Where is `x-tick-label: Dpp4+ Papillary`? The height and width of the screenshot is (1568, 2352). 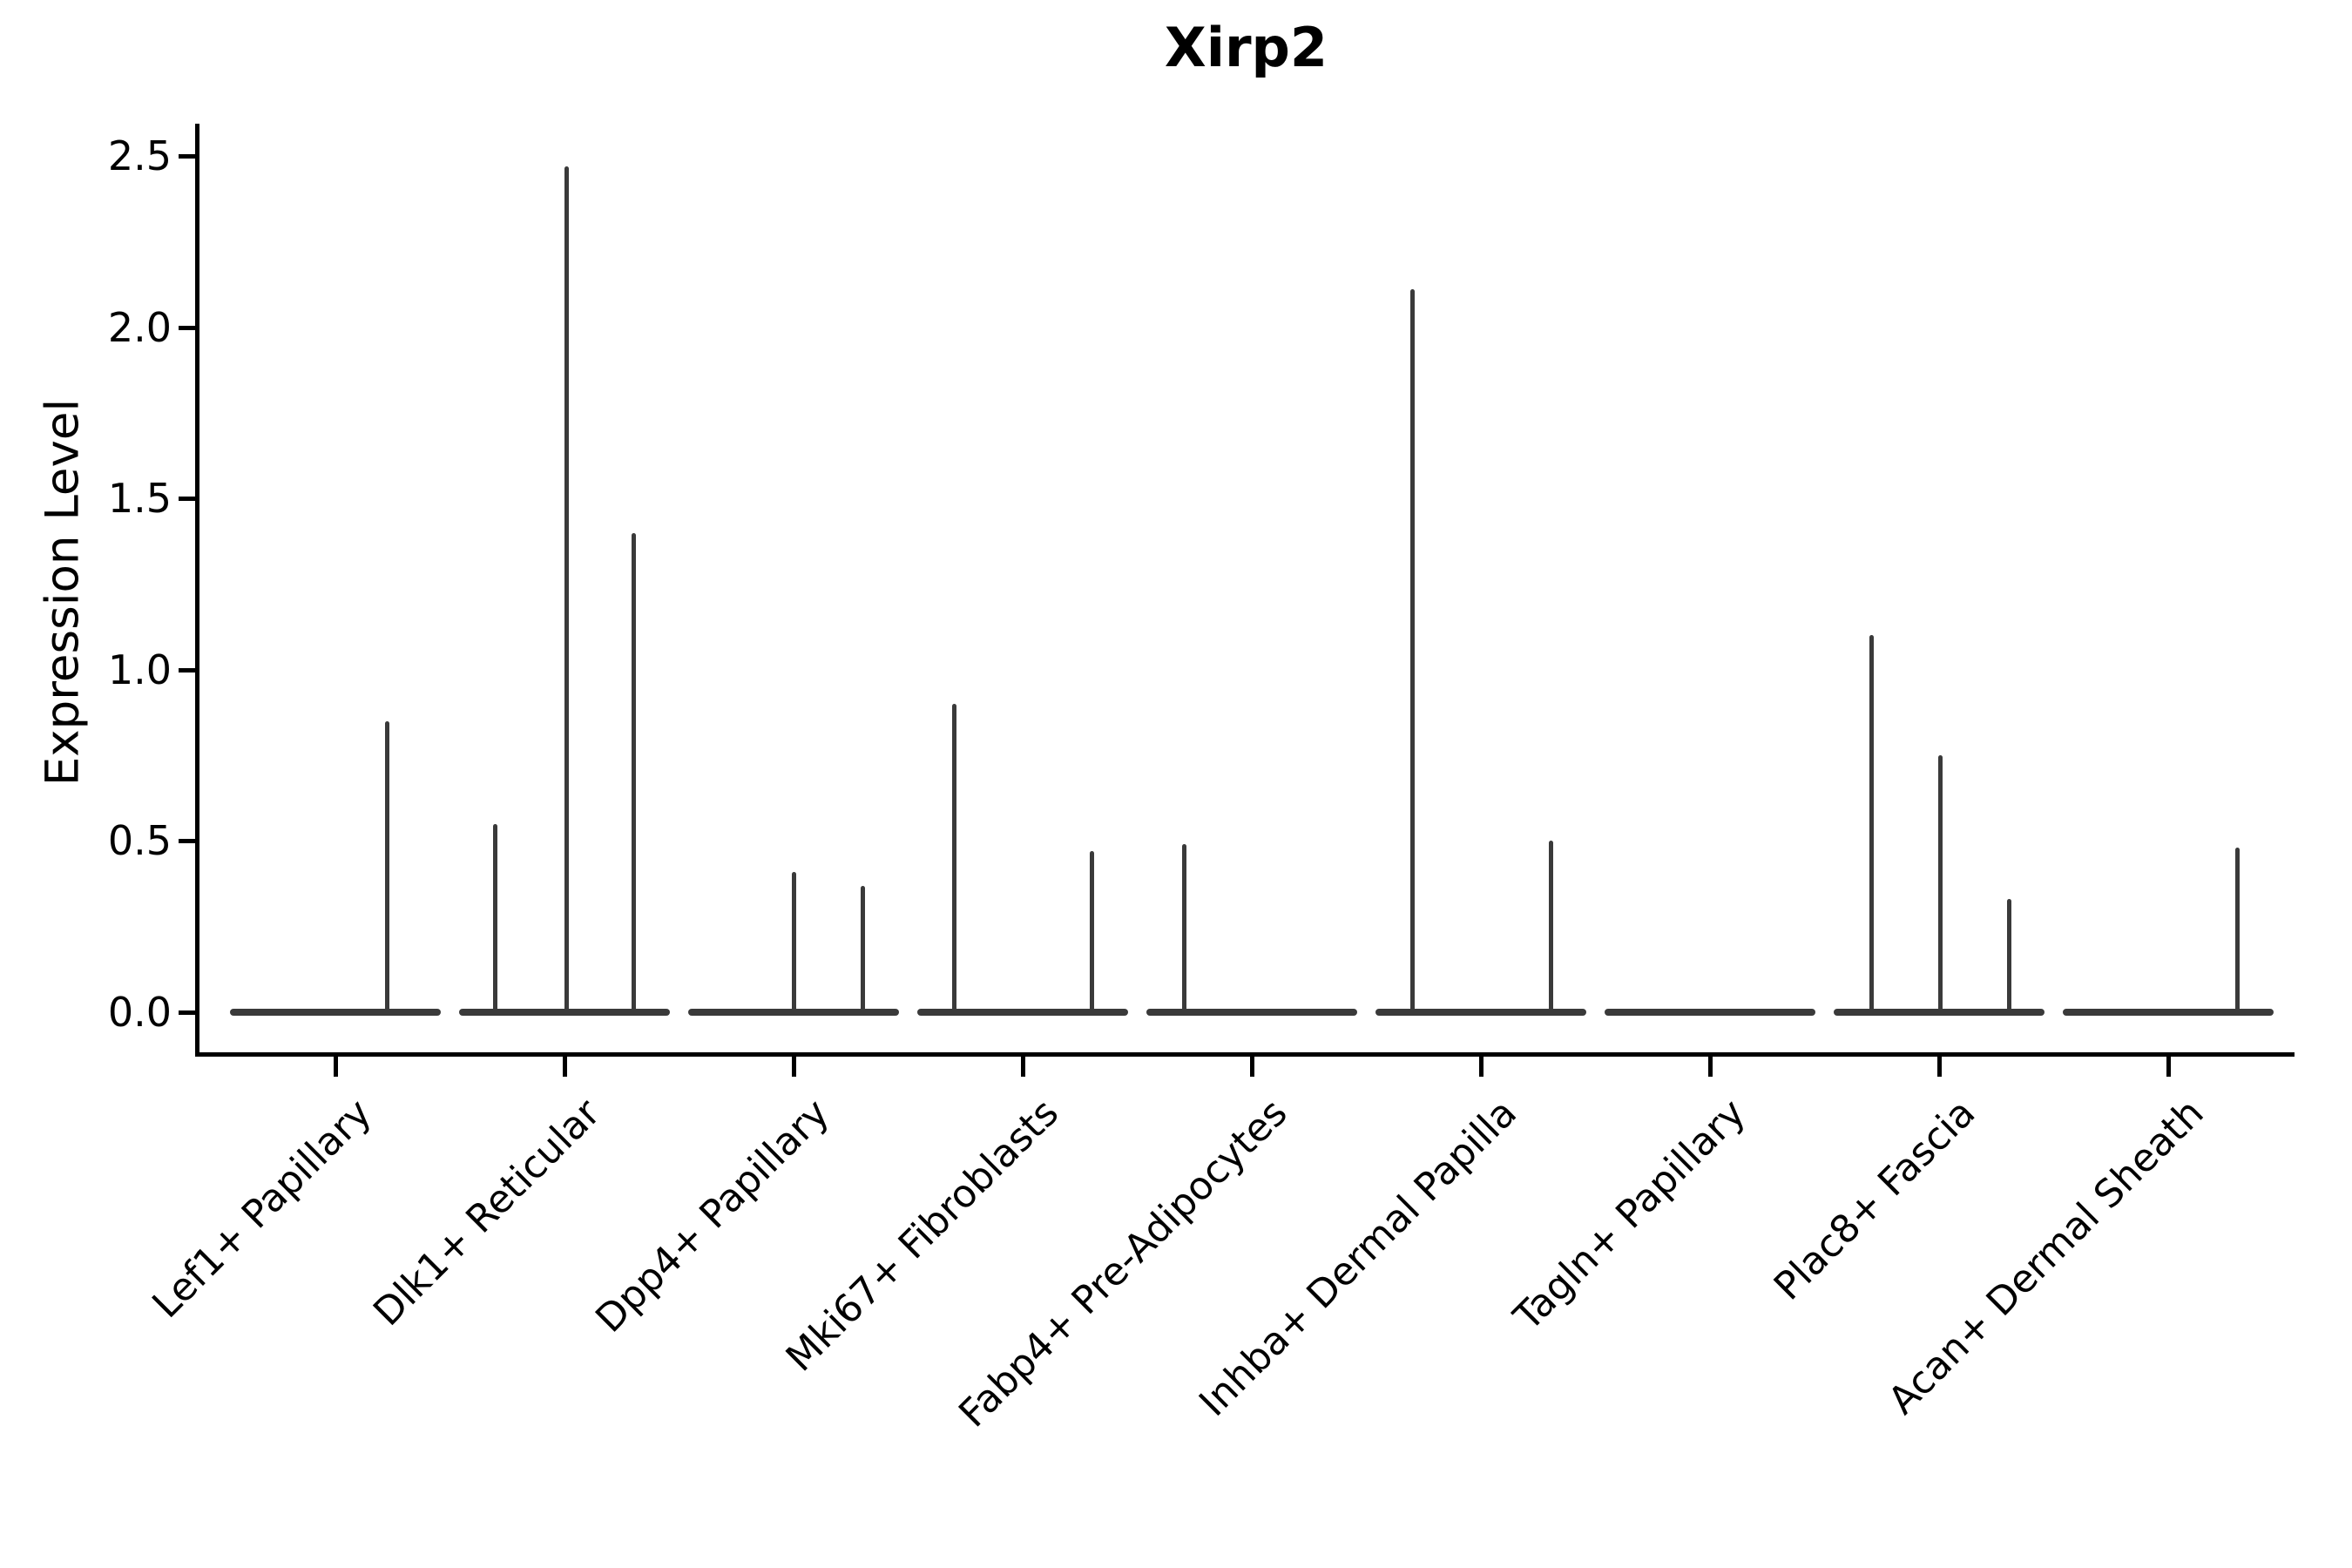 x-tick-label: Dpp4+ Papillary is located at coordinates (713, 1216).